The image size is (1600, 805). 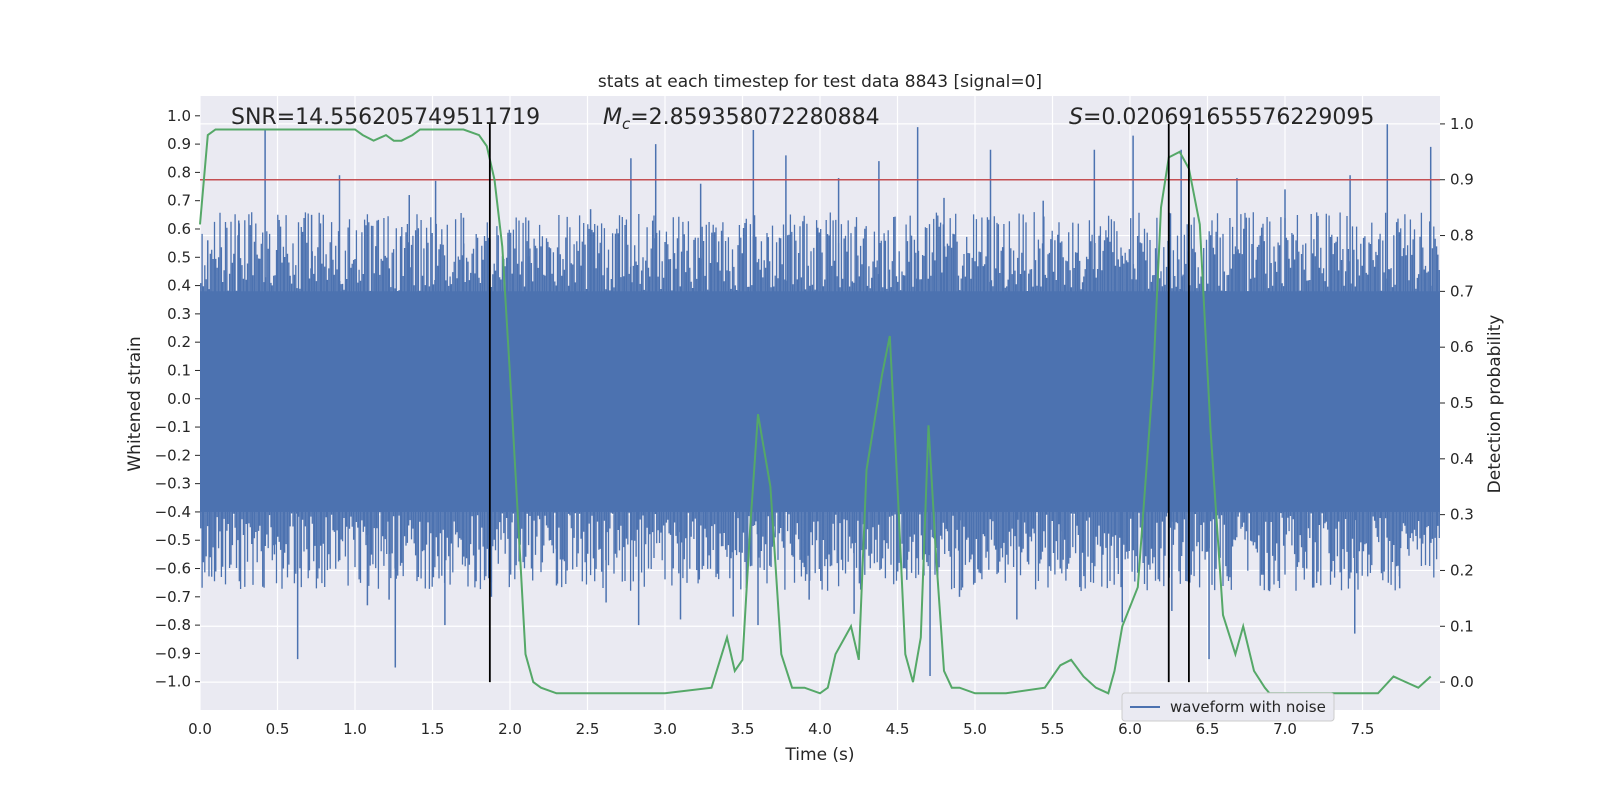 What do you see at coordinates (588, 729) in the screenshot?
I see `x-tick-label: 2.5` at bounding box center [588, 729].